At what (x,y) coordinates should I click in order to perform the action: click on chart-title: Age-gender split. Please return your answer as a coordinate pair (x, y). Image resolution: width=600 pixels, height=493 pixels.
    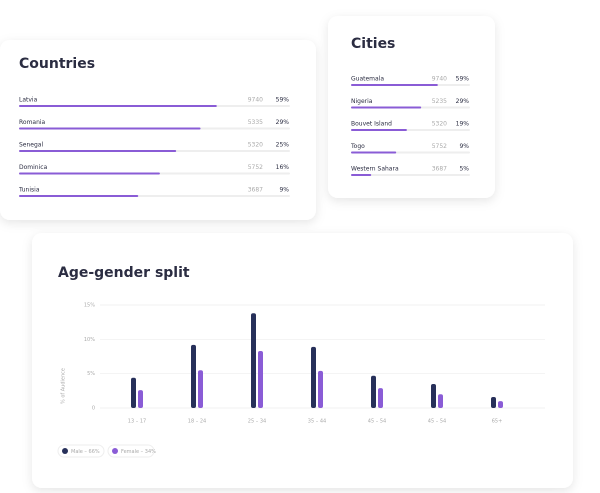
    Looking at the image, I should click on (124, 273).